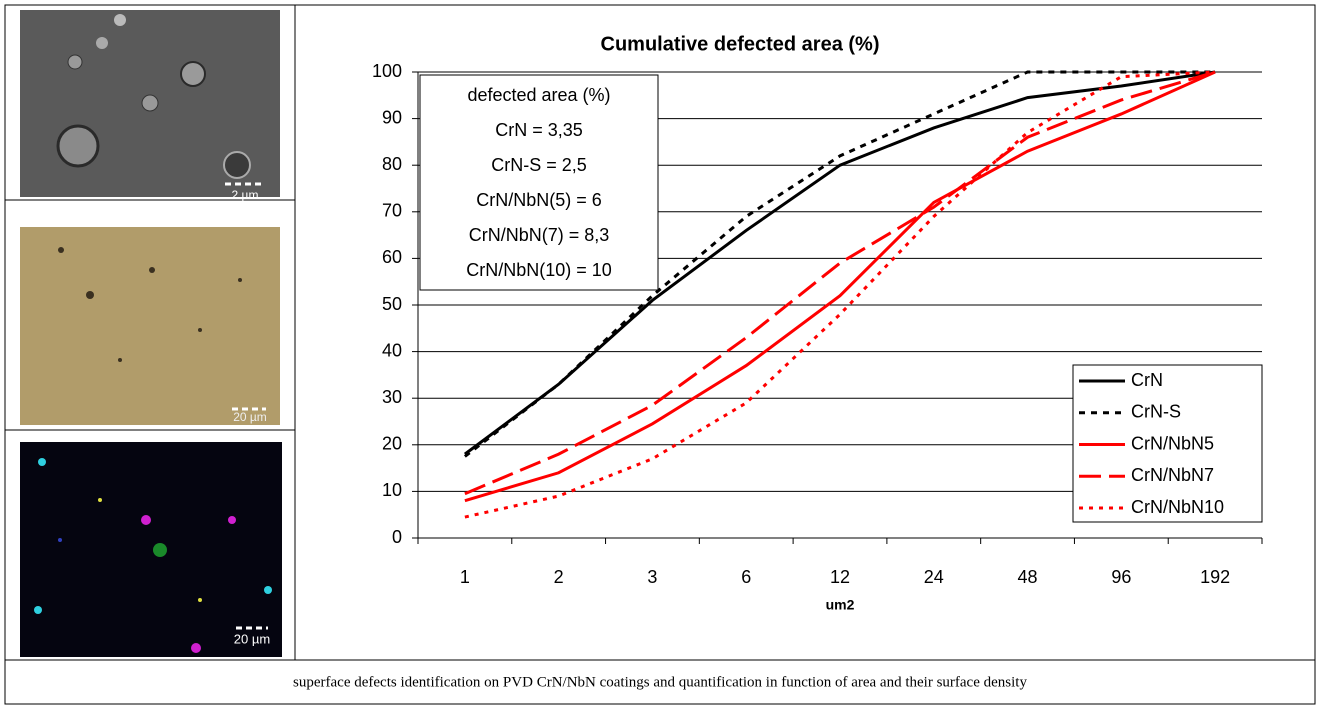  I want to click on annotation-line: CrN/NbN(5) = 6, so click(539, 200).